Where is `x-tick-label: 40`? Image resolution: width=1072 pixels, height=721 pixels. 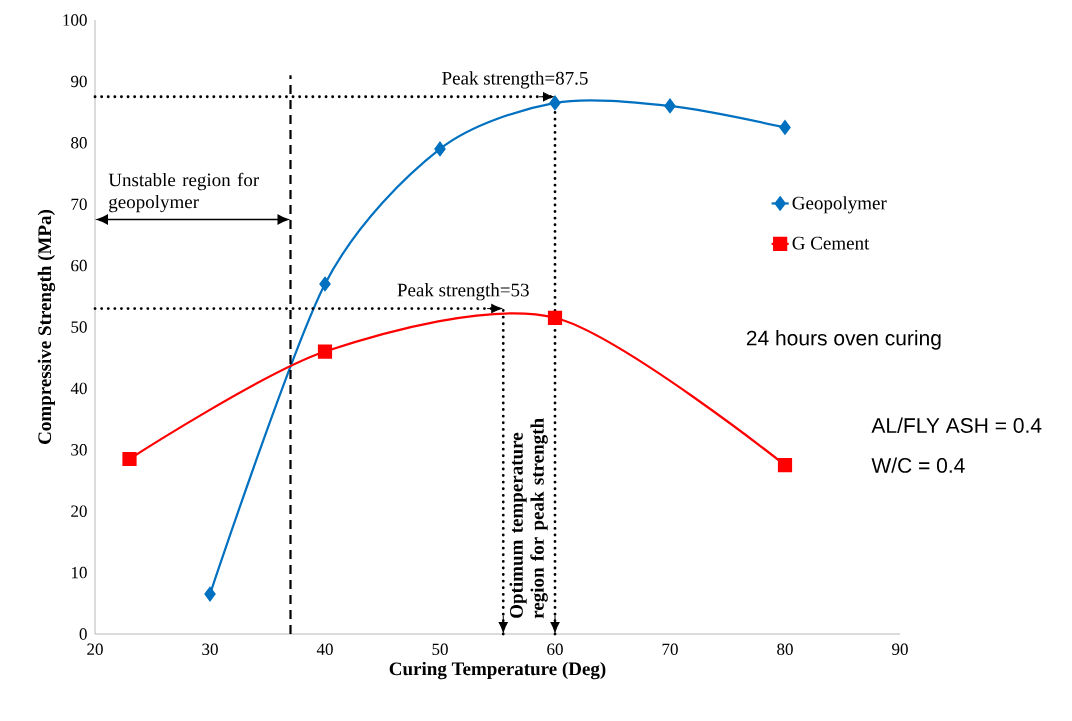
x-tick-label: 40 is located at coordinates (324, 649).